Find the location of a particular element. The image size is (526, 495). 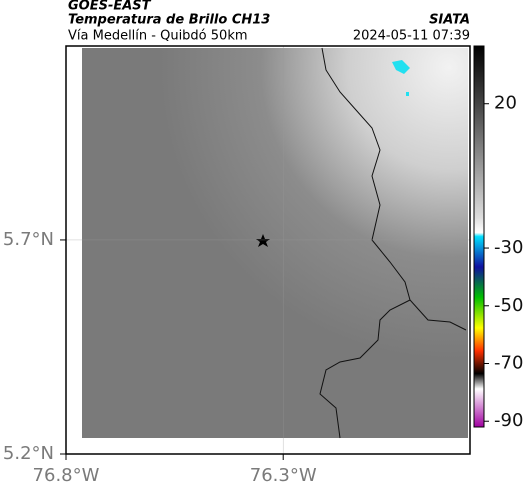

lon-tick-label: 76.3°W is located at coordinates (283, 475).